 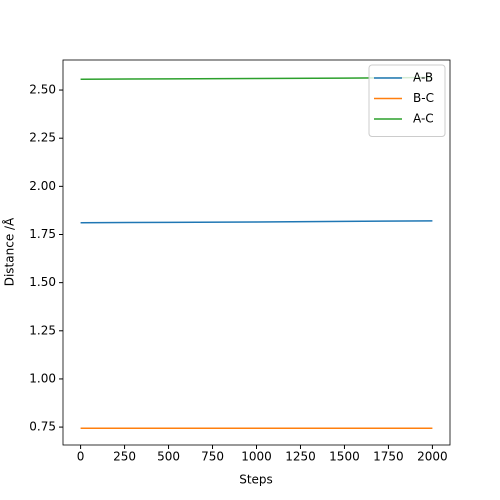 What do you see at coordinates (423, 78) in the screenshot?
I see `legend-label: A-B` at bounding box center [423, 78].